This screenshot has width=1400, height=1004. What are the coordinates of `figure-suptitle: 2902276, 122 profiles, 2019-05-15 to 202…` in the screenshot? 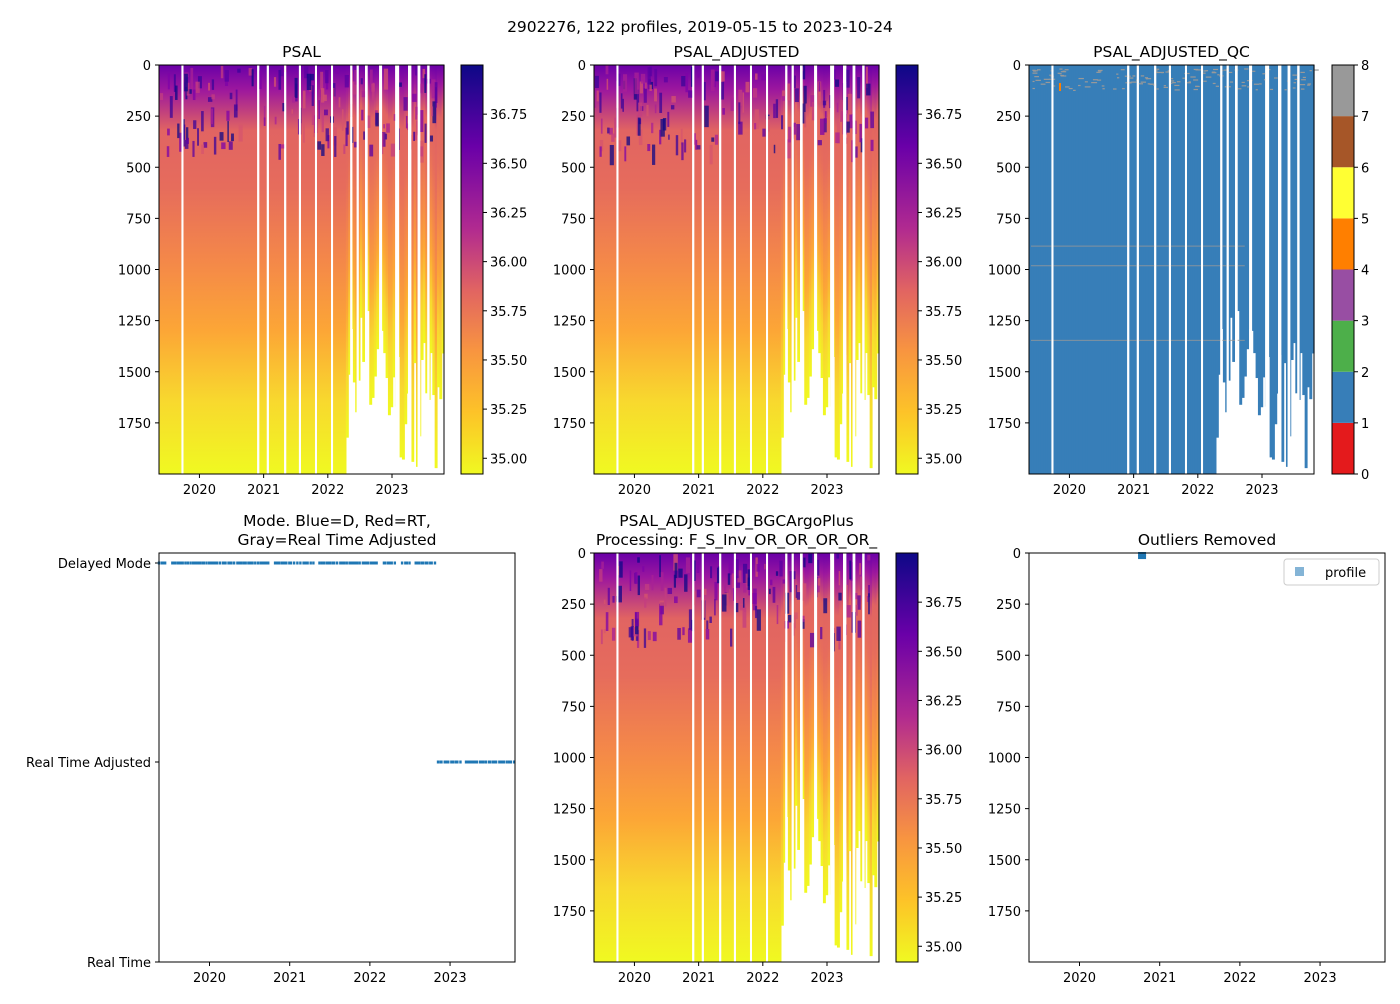 It's located at (700, 27).